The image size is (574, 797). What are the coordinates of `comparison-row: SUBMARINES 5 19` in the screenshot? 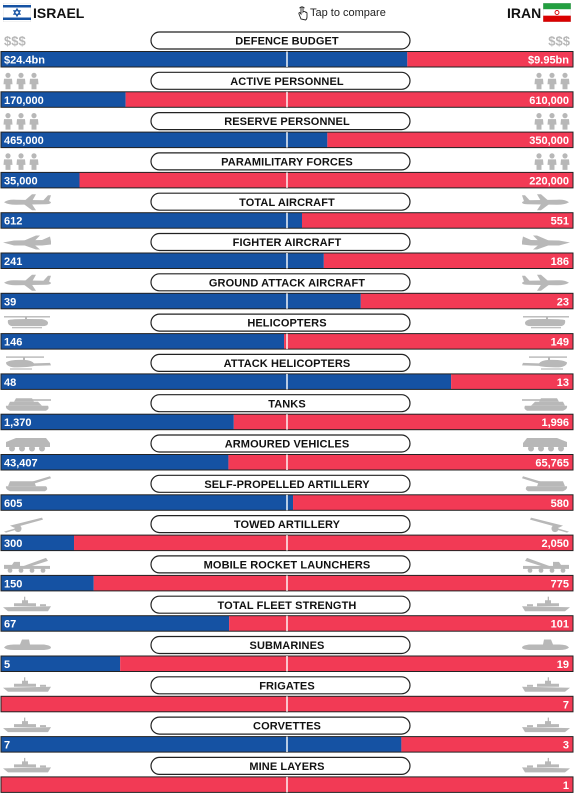 It's located at (287, 653).